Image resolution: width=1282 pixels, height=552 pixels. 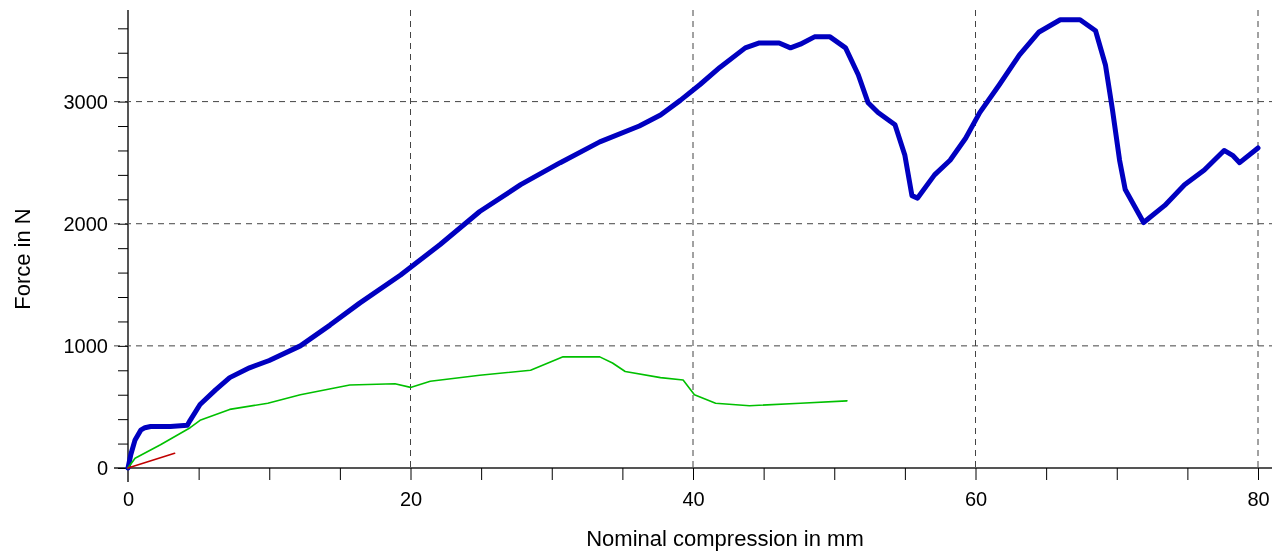 What do you see at coordinates (85, 223) in the screenshot?
I see `y-tick-label: 2000` at bounding box center [85, 223].